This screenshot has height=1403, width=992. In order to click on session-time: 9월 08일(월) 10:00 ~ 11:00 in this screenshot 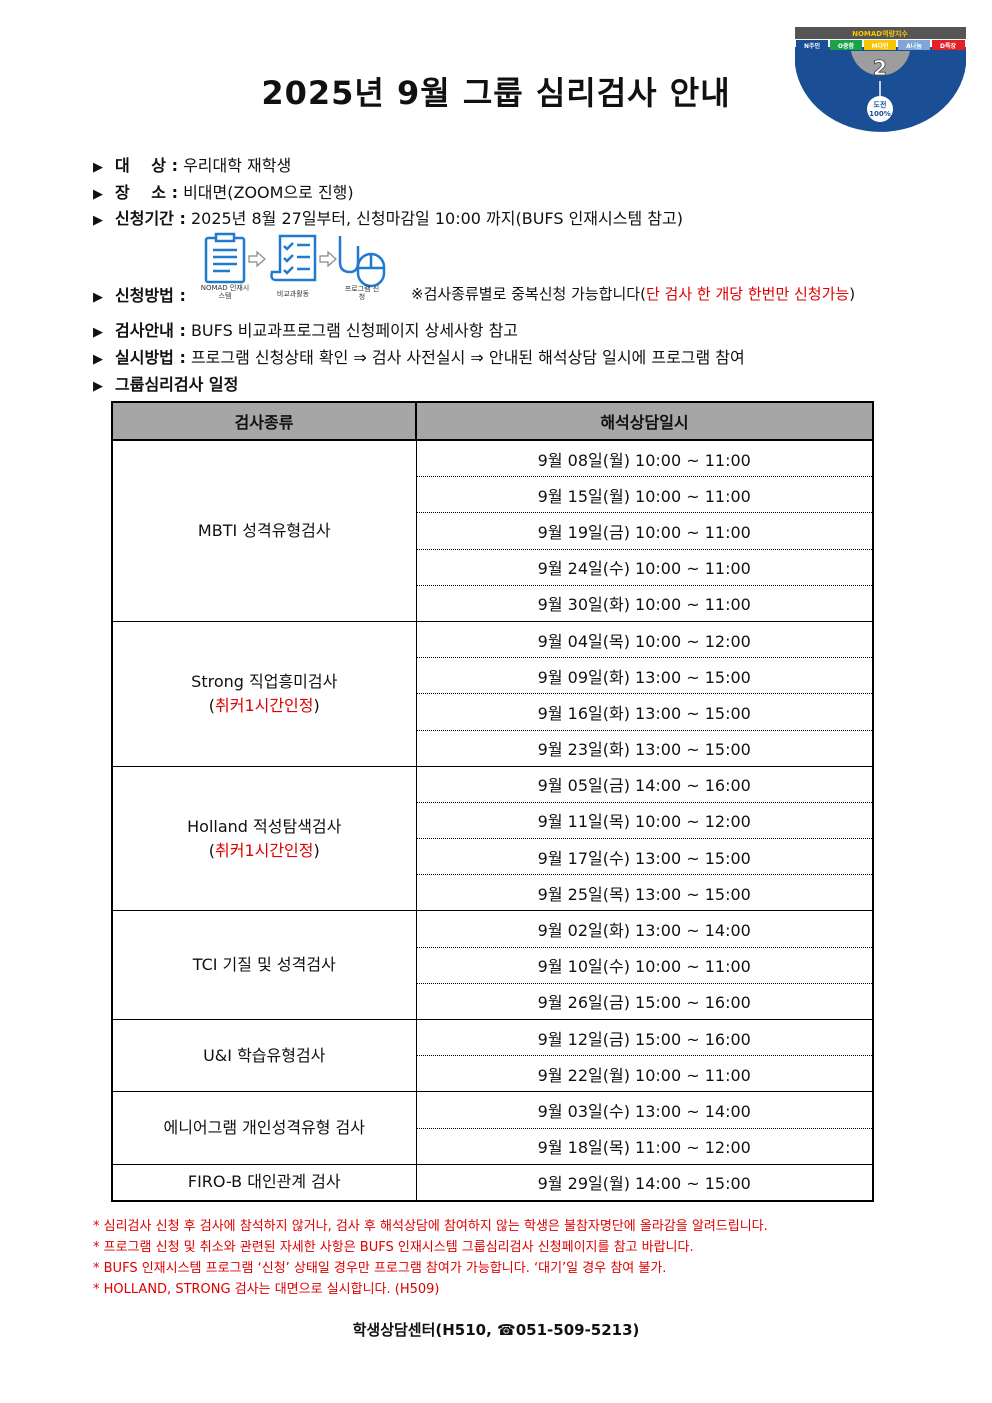, I will do `click(644, 459)`.